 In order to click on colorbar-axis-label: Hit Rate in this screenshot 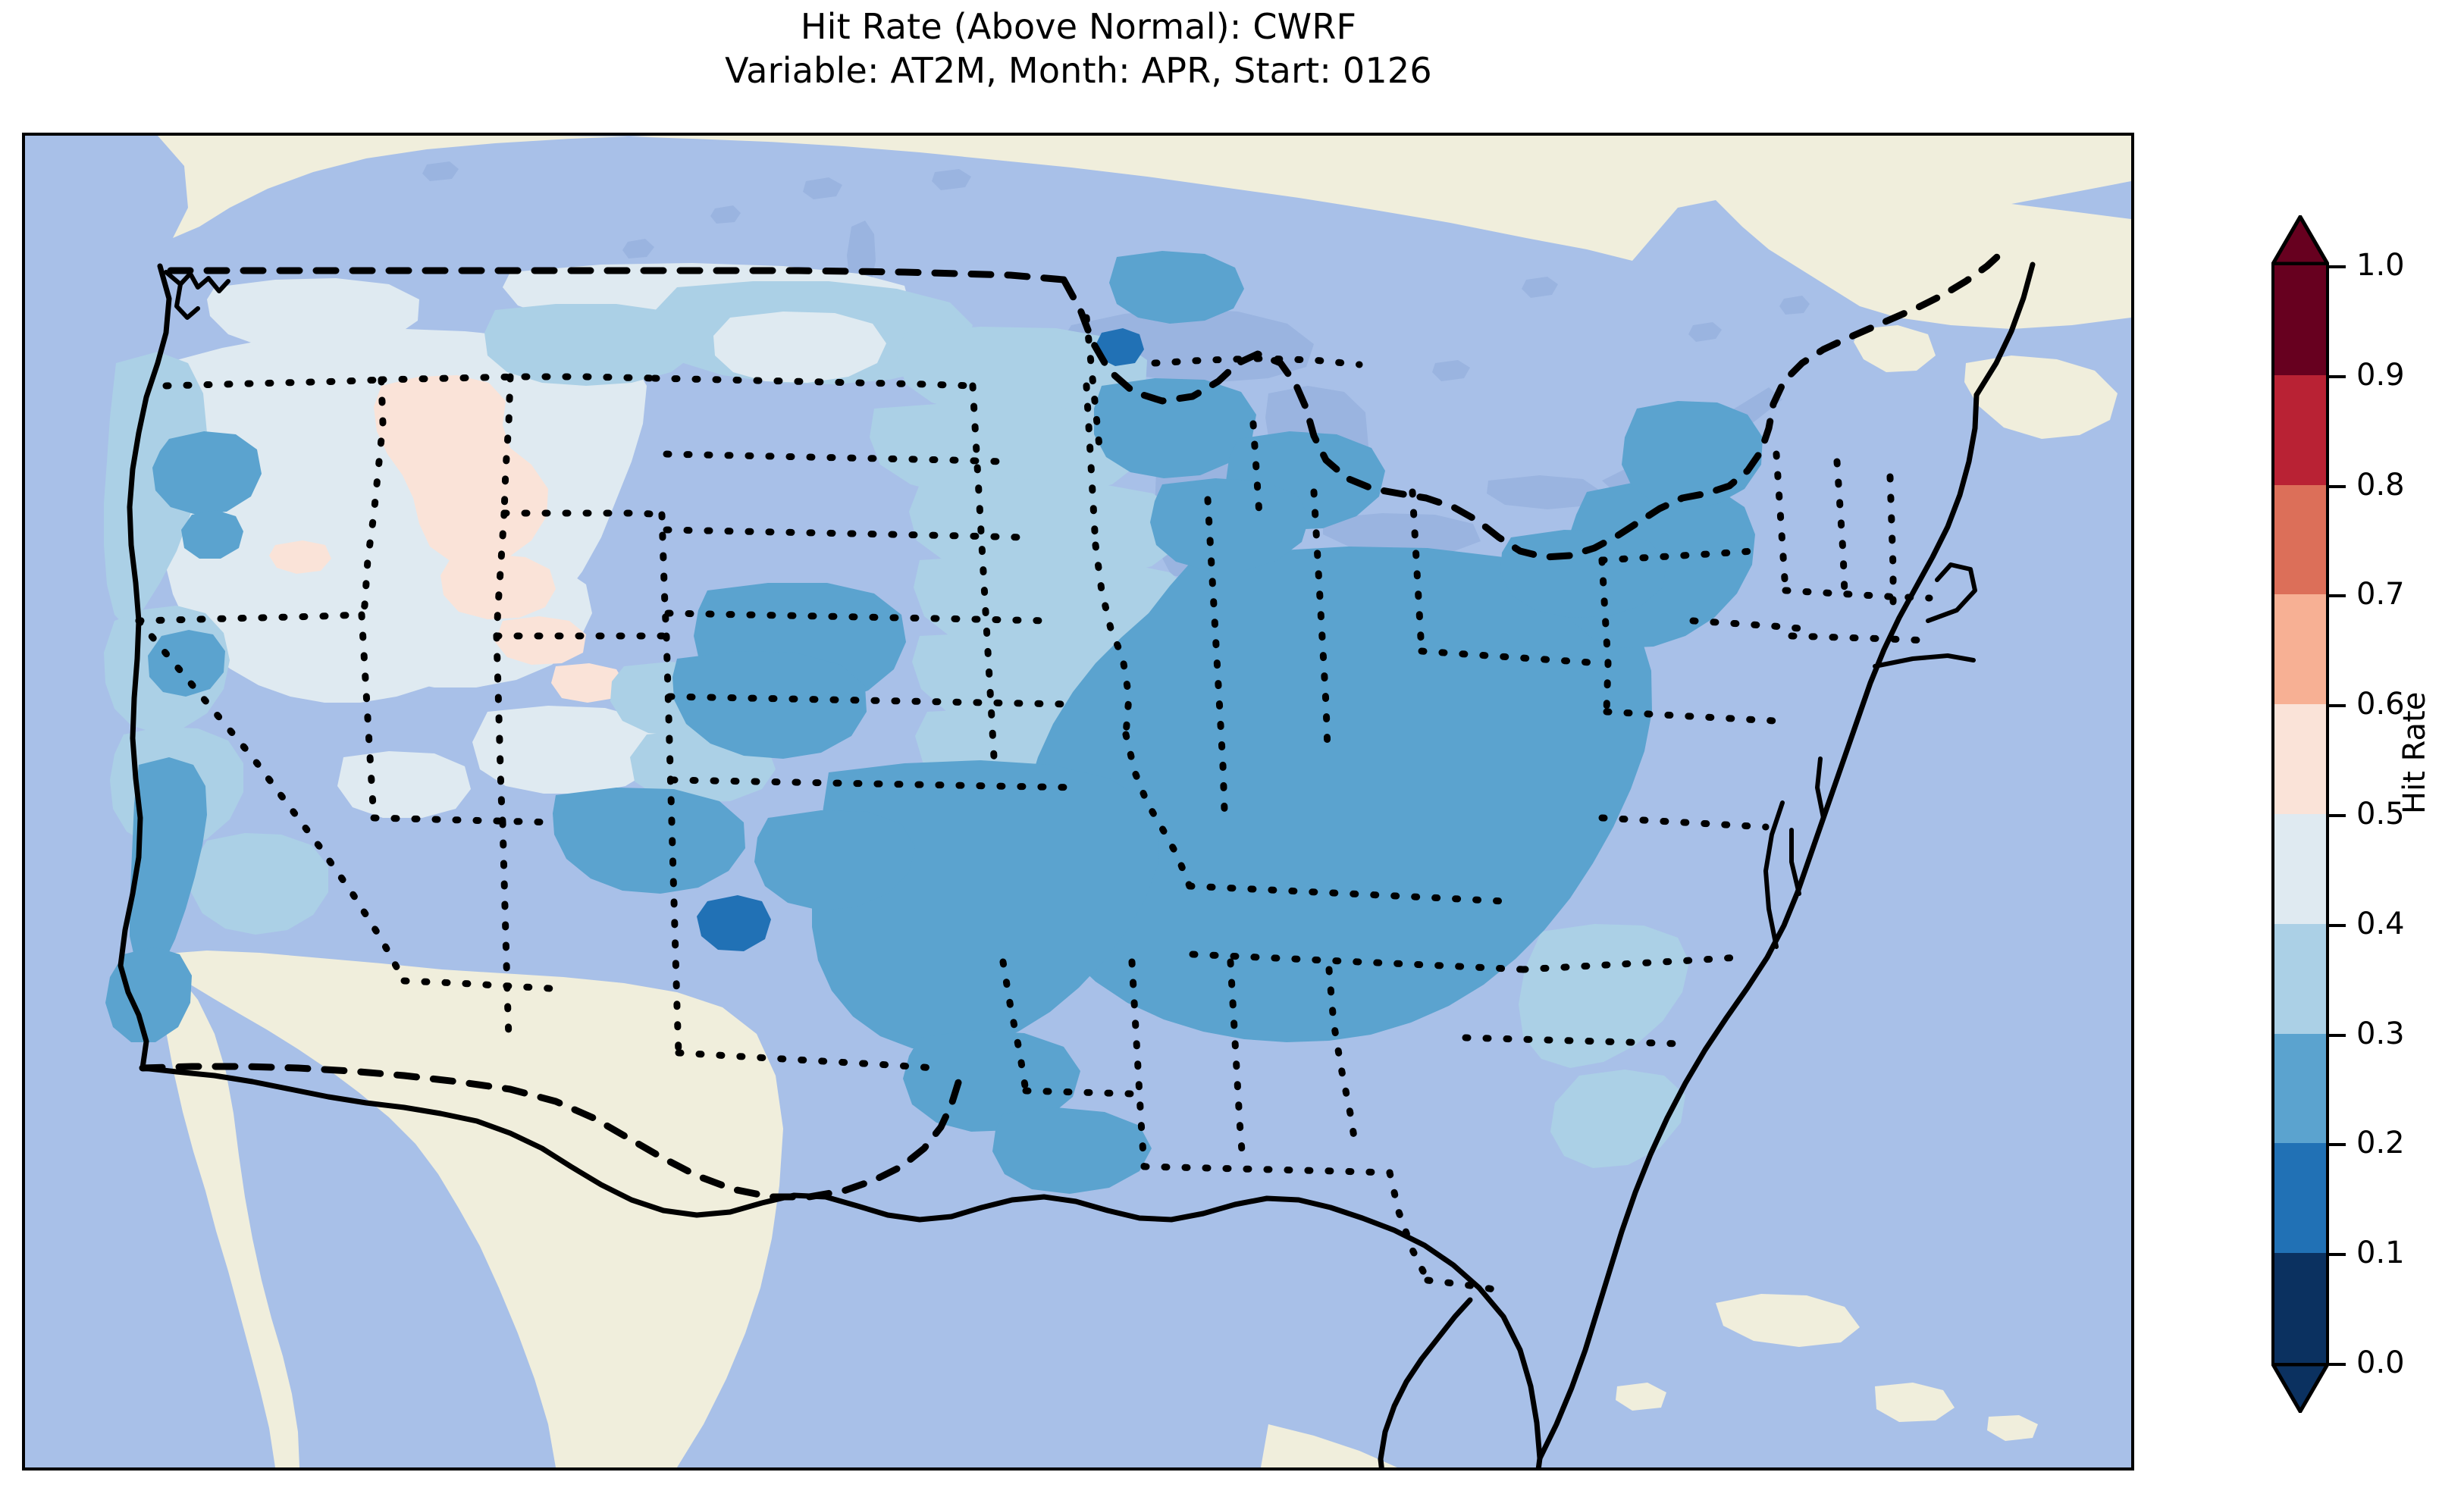, I will do `click(2414, 752)`.